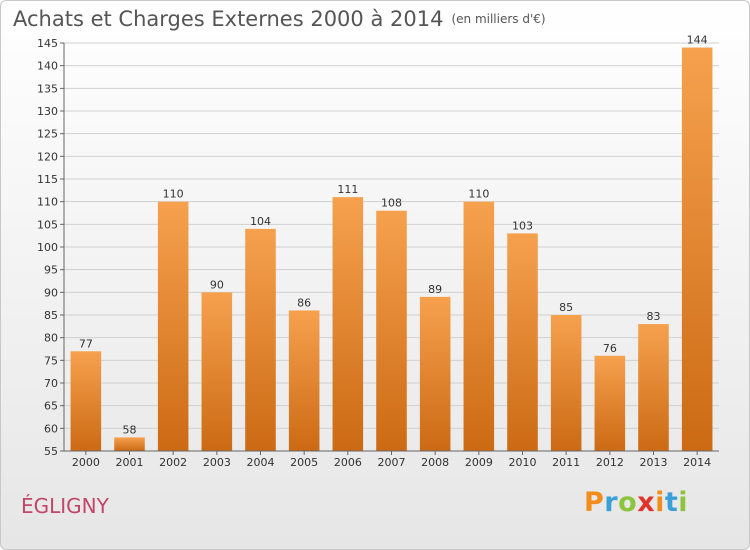  I want to click on proxiti-logo: Proxiti, so click(636, 502).